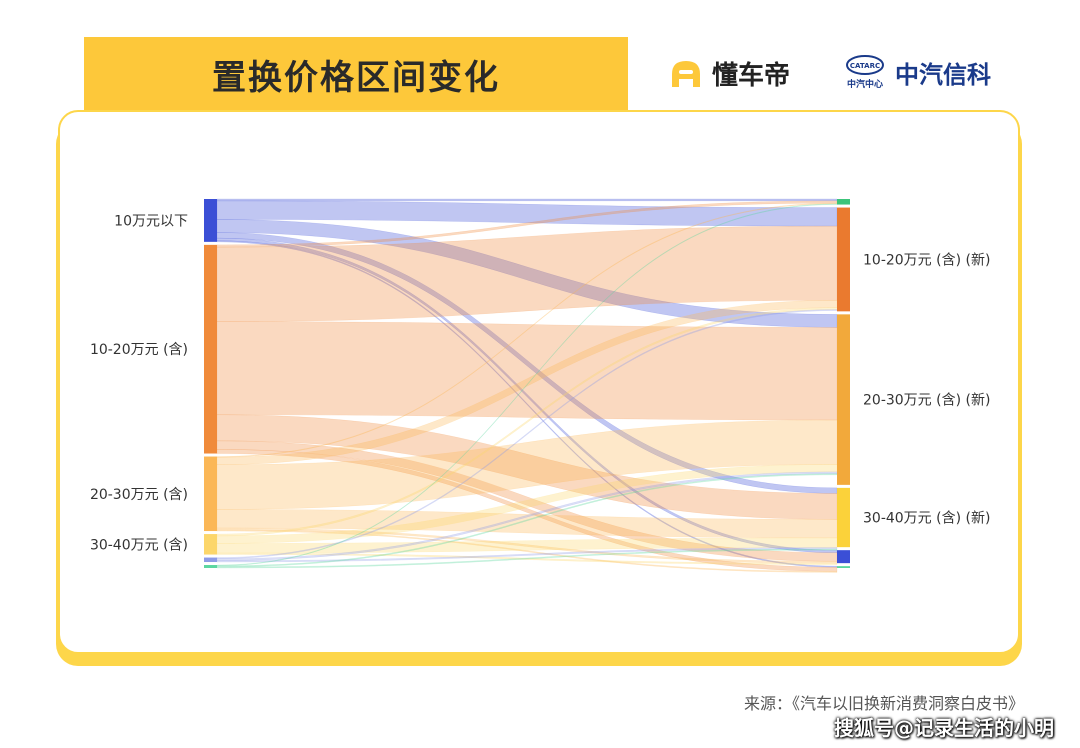 The image size is (1080, 748). I want to click on link-L5-R3, so click(527, 555).